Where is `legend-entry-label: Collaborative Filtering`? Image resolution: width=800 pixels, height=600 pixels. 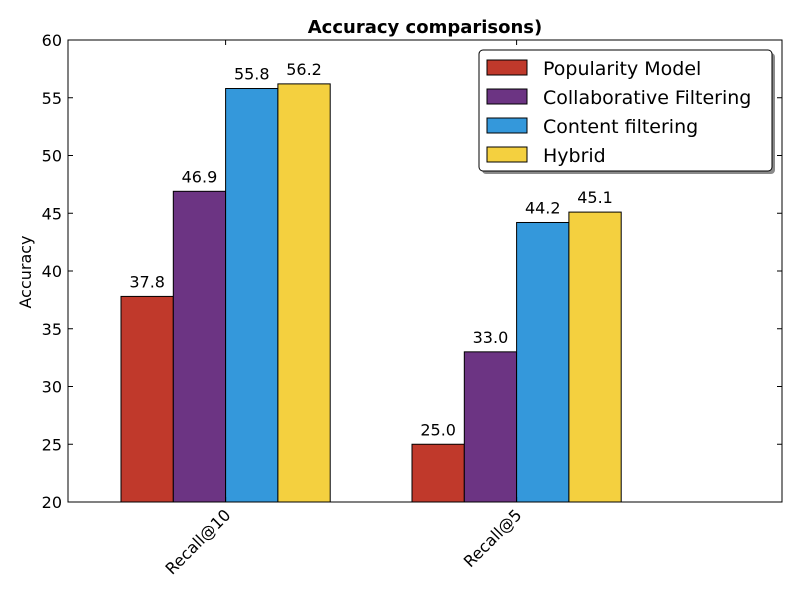 legend-entry-label: Collaborative Filtering is located at coordinates (647, 98).